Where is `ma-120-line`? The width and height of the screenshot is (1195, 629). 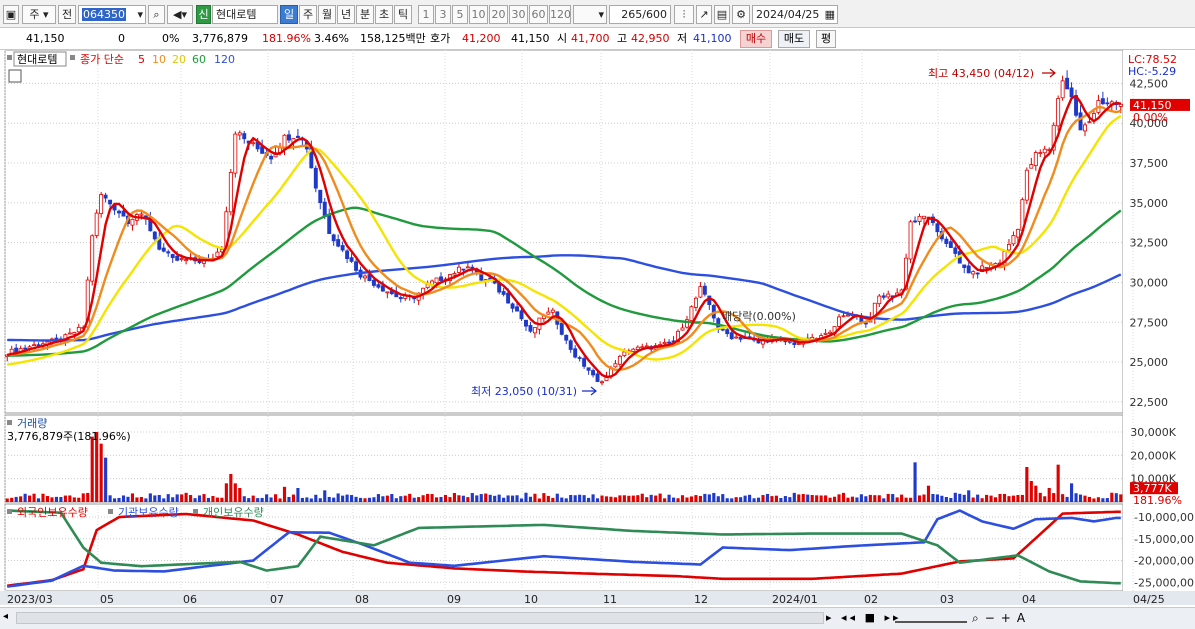 ma-120-line is located at coordinates (564, 298).